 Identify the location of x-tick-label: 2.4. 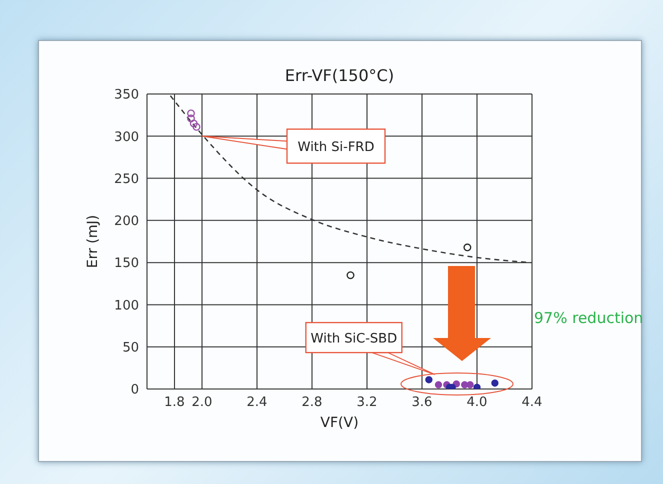
(257, 402).